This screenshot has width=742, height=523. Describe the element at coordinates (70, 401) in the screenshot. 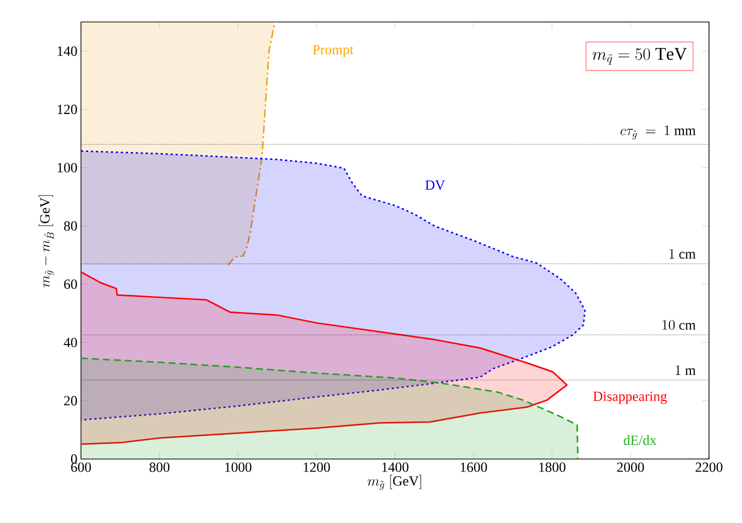

I see `y-tick-label: 20` at that location.